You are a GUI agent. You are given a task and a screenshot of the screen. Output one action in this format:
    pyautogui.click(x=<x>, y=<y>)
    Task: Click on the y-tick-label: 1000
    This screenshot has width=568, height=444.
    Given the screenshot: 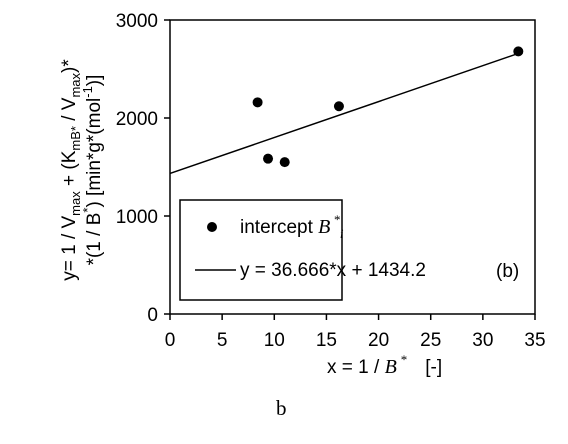 What is the action you would take?
    pyautogui.click(x=137, y=217)
    